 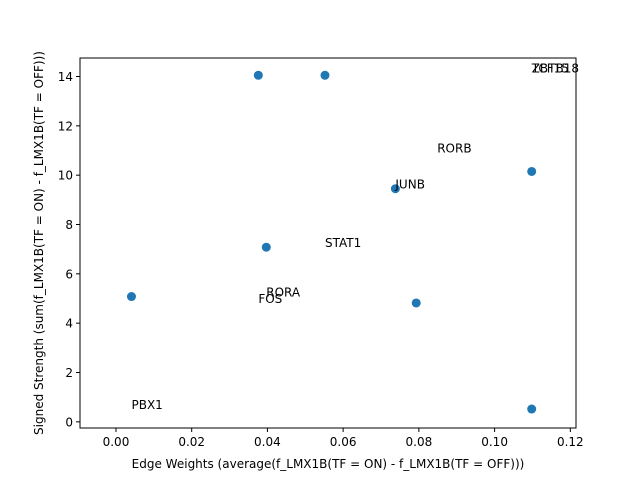 I want to click on annotation-tcf15: TCF15, so click(x=550, y=68).